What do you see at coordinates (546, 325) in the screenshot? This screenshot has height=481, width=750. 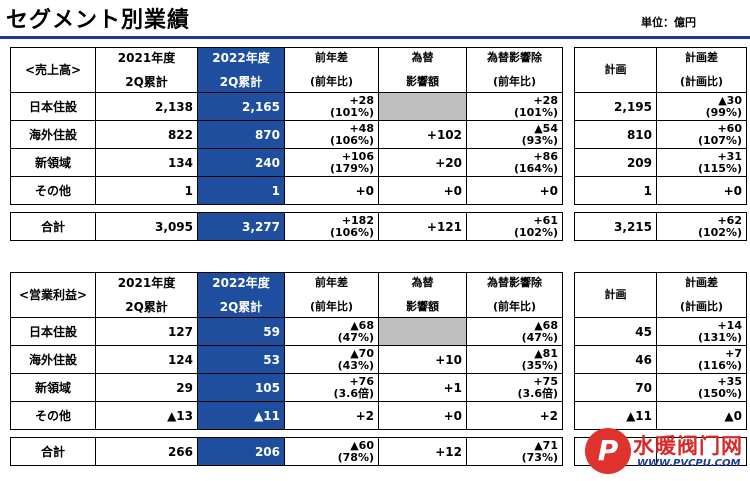 I see `exfx-diff-value: ▲68` at bounding box center [546, 325].